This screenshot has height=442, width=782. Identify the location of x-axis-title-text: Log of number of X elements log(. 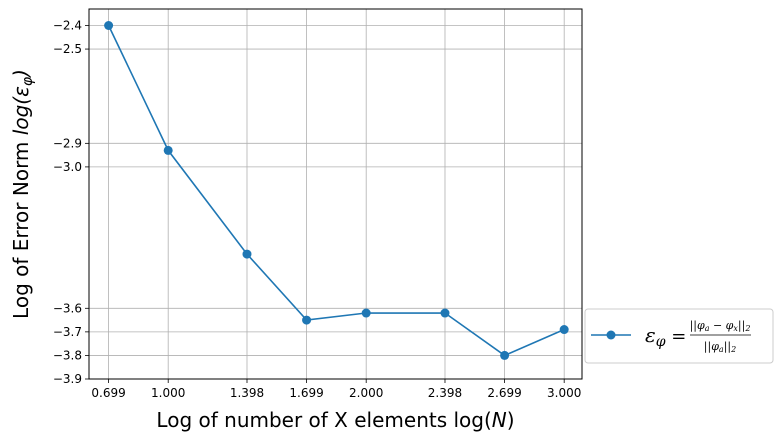
(323, 420).